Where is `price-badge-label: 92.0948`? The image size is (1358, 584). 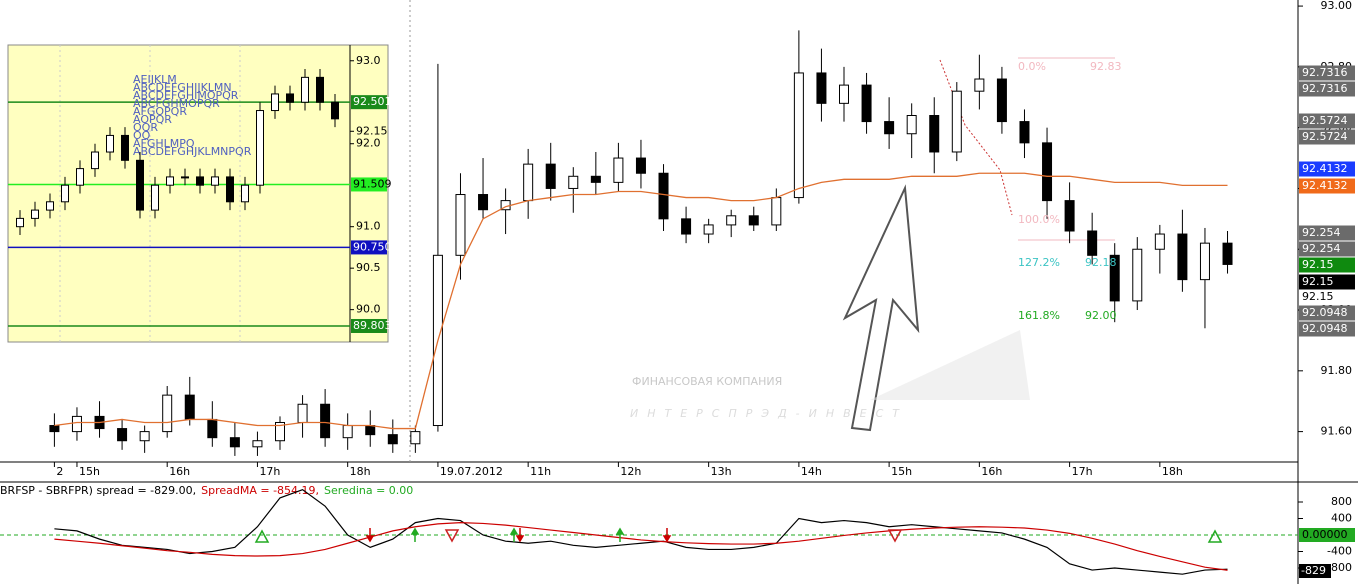 price-badge-label: 92.0948 is located at coordinates (1325, 312).